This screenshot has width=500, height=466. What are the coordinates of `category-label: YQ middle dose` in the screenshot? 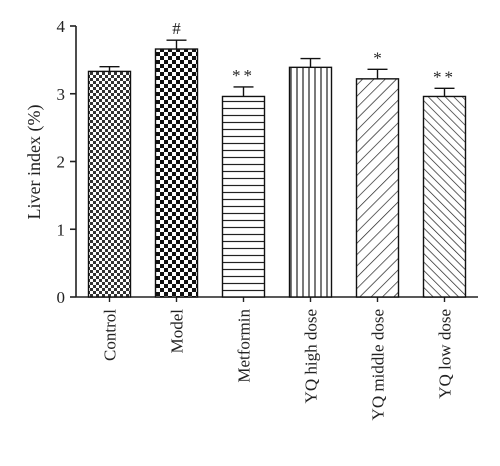 It's located at (378, 364).